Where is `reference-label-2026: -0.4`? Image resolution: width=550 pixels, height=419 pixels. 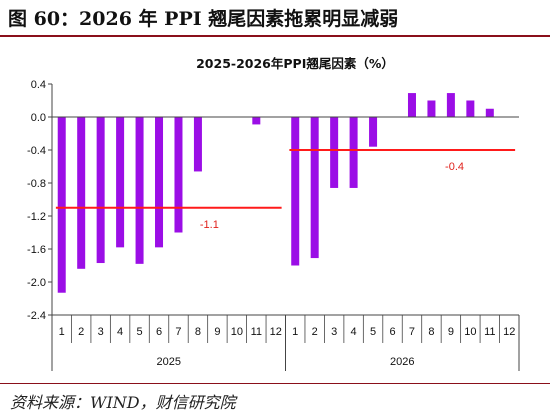
reference-label-2026: -0.4 is located at coordinates (454, 167).